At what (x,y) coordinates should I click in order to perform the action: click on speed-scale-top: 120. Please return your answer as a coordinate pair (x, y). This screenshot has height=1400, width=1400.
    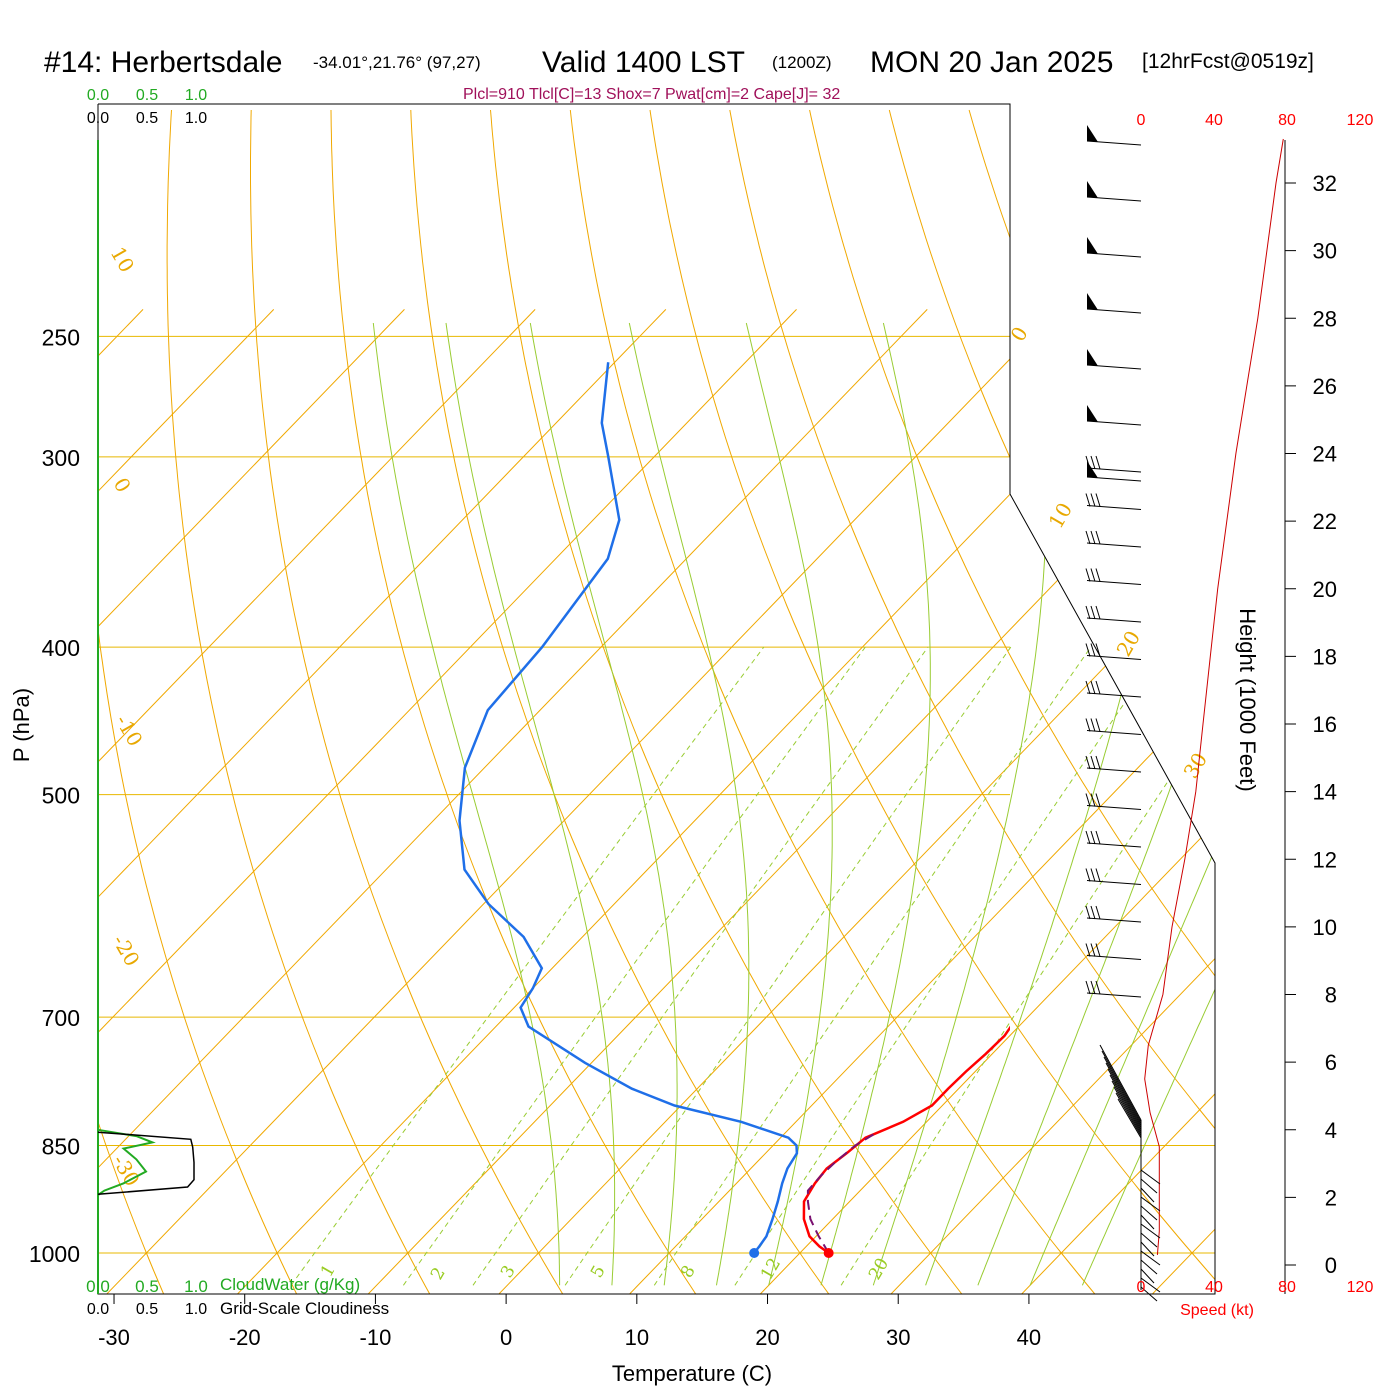
    Looking at the image, I should click on (1360, 120).